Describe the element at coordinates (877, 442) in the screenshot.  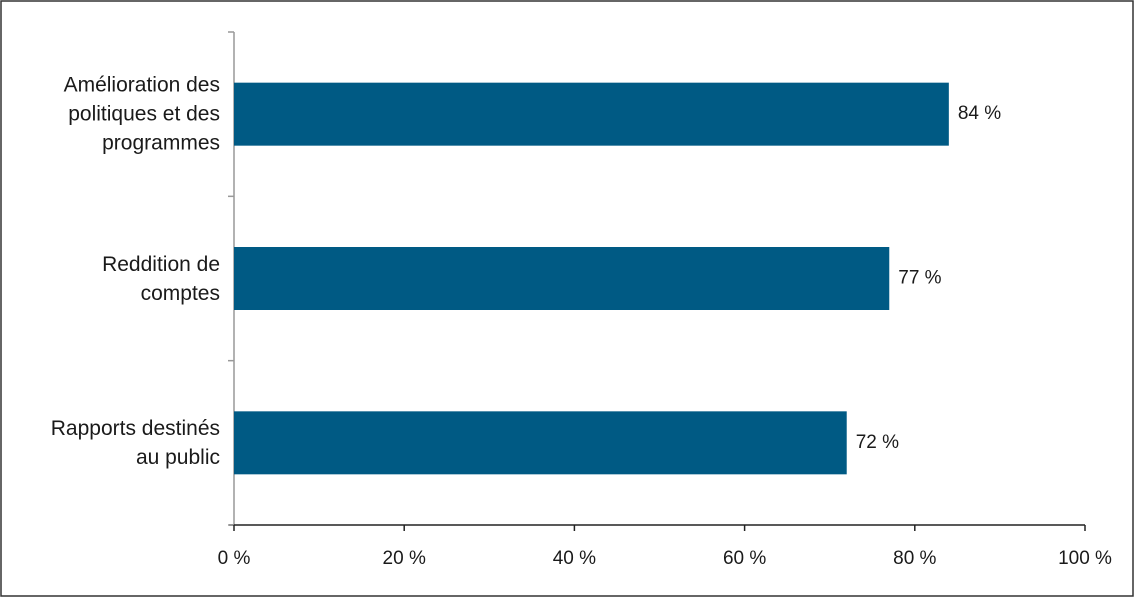
I see `value-label: 72 %` at that location.